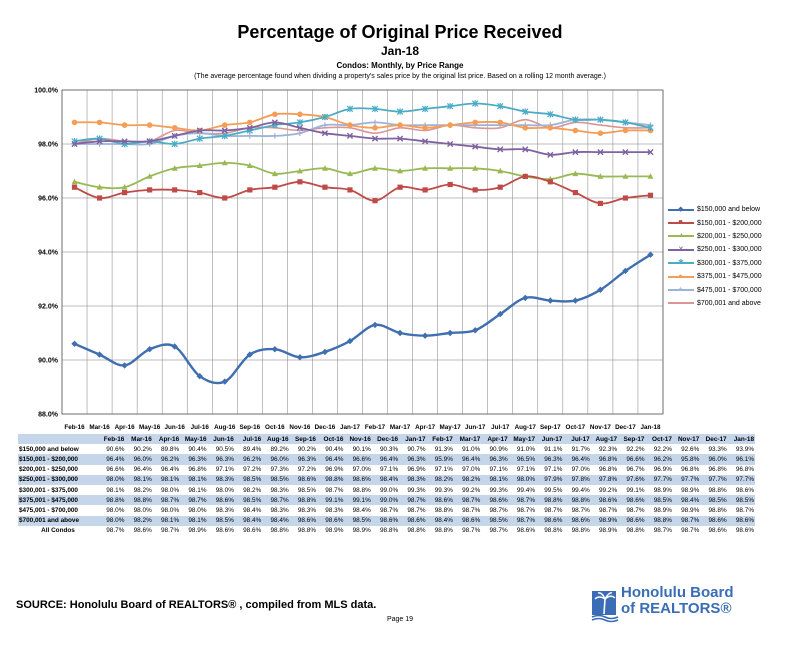  I want to click on table-cell: 89.4%, so click(252, 449).